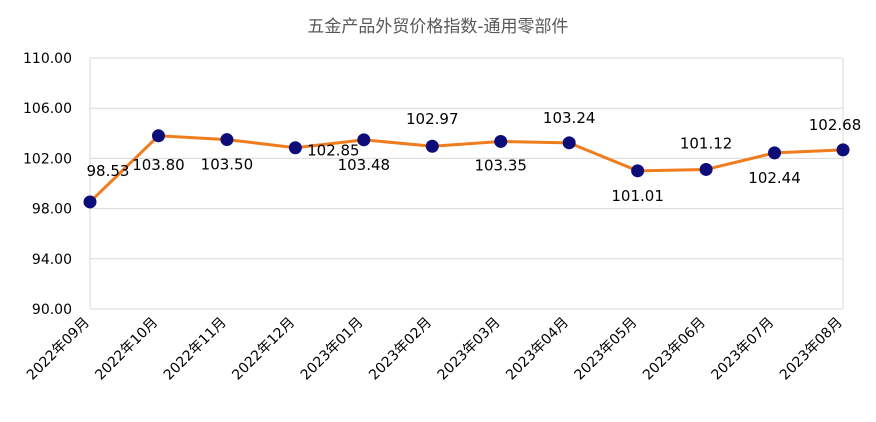 This screenshot has height=422, width=876. I want to click on x-tick-label: 2023年06月, so click(674, 349).